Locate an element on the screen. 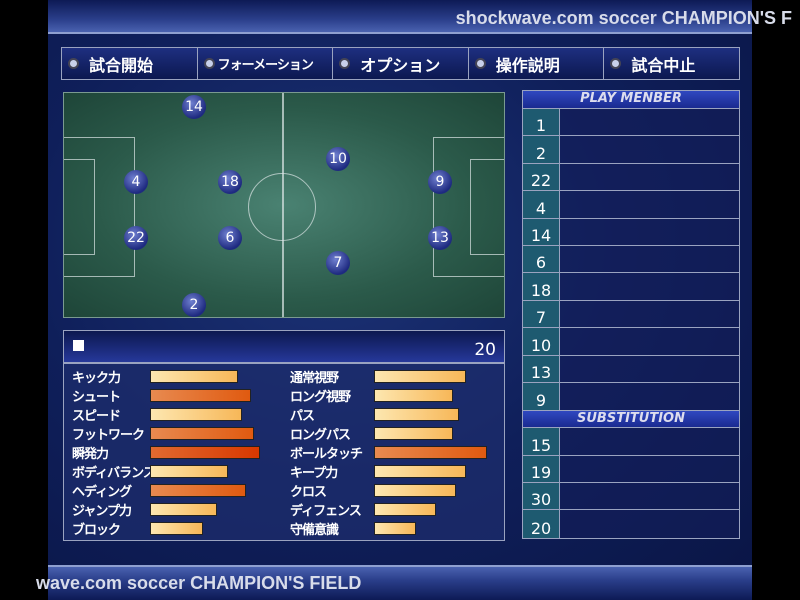 This screenshot has width=800, height=600. stat-label: キック力 is located at coordinates (96, 378).